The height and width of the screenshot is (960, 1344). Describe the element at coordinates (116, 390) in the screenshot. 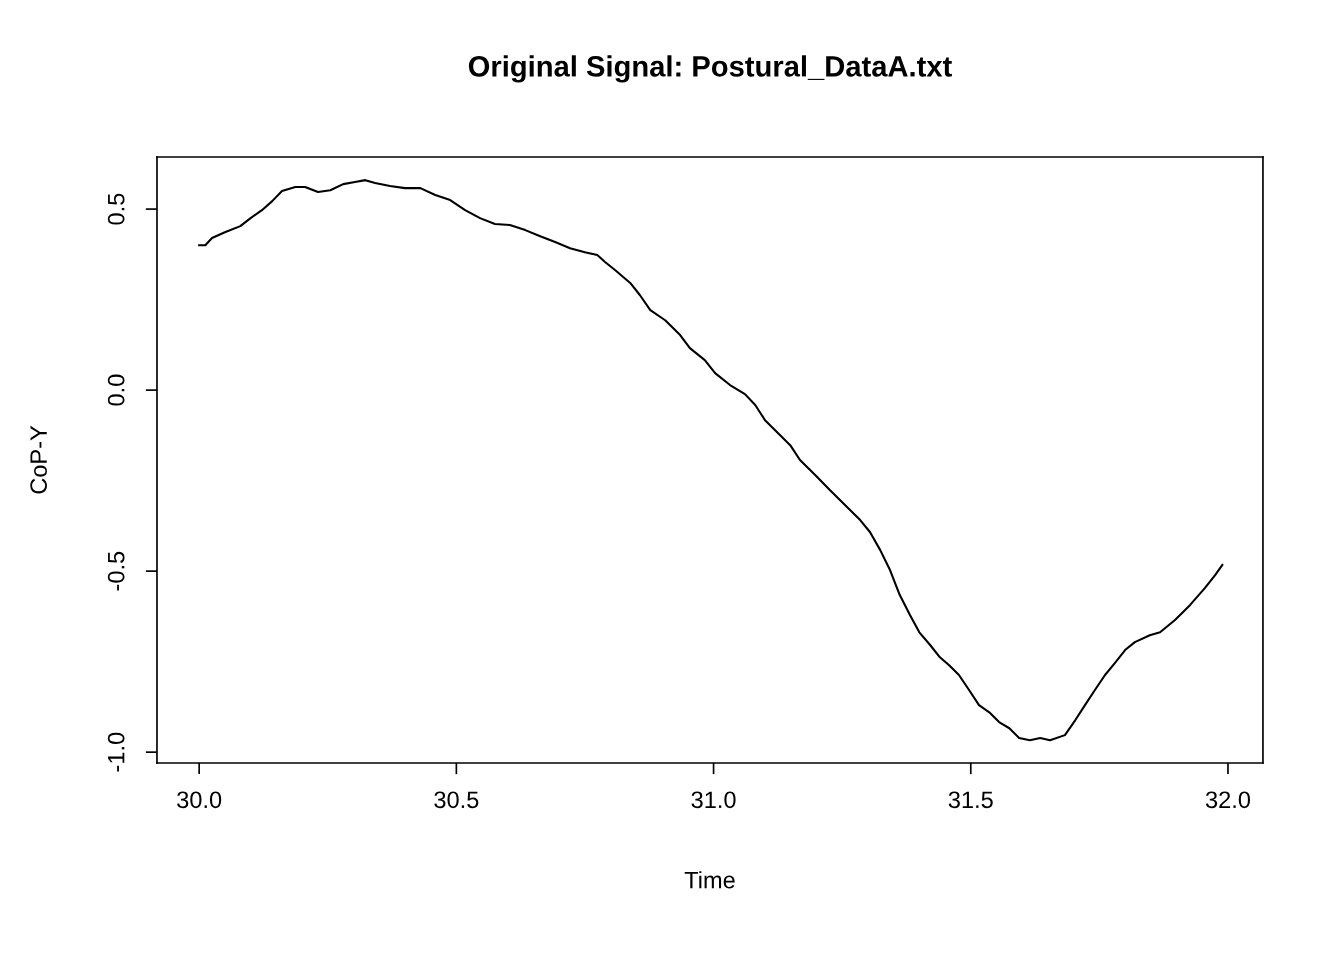

I see `y-tick-label: 0.0` at that location.